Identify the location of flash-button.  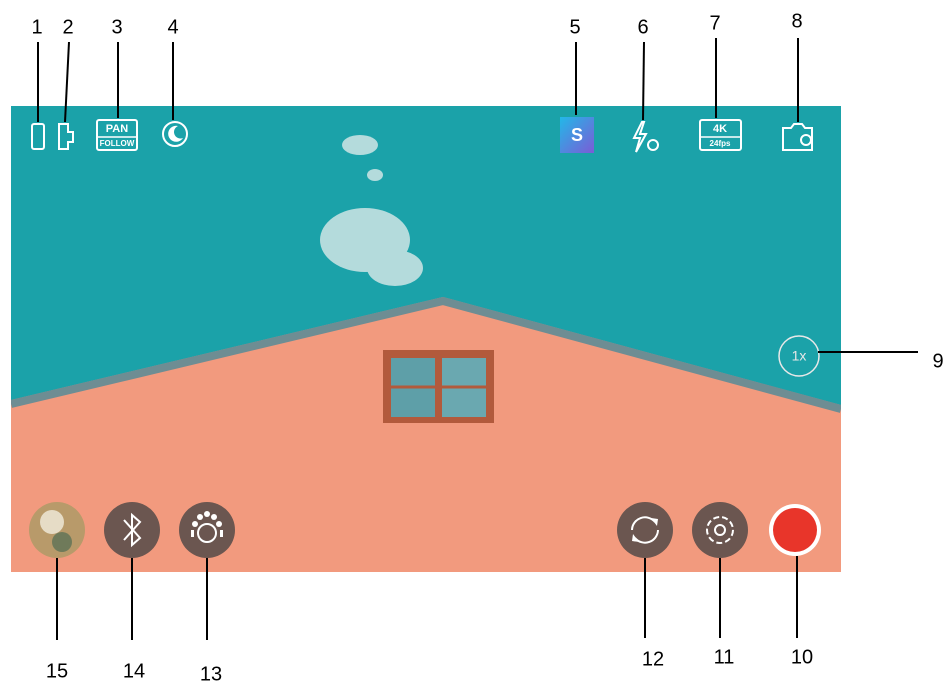
(645, 137).